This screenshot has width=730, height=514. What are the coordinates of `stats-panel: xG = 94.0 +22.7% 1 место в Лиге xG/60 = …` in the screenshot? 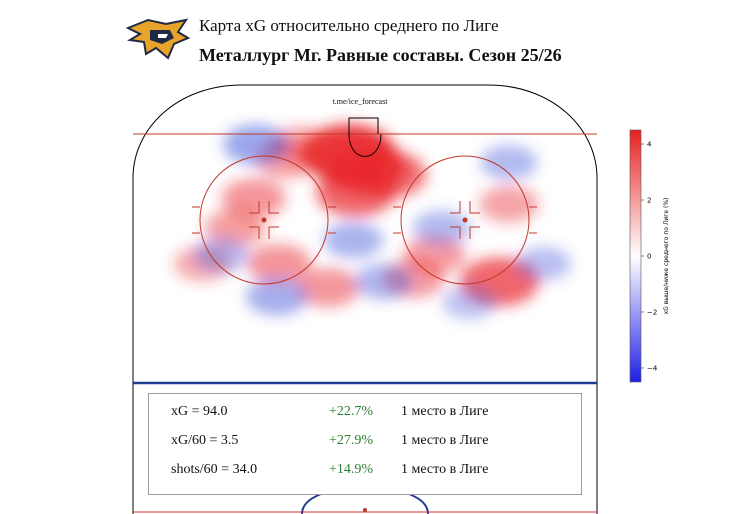 It's located at (365, 444).